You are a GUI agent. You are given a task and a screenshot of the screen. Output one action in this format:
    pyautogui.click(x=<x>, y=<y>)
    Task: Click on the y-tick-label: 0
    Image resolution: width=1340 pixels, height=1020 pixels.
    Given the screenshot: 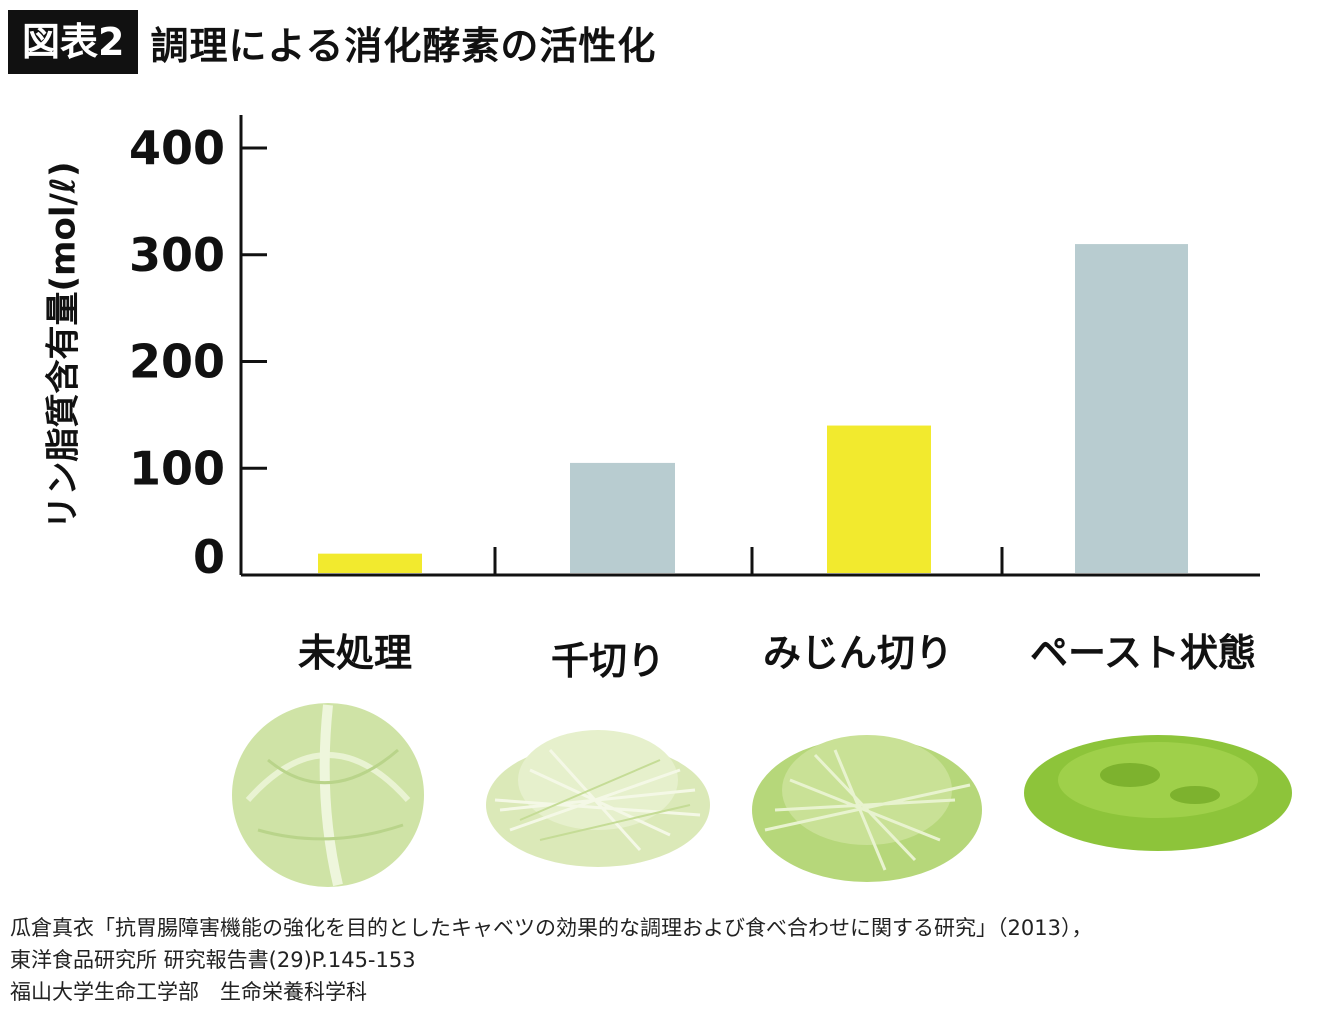 What is the action you would take?
    pyautogui.click(x=209, y=557)
    